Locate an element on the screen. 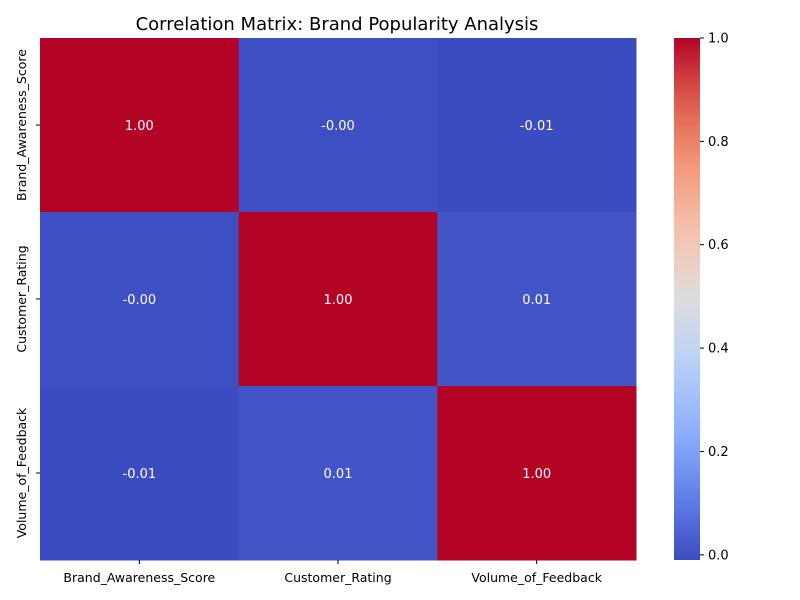 The width and height of the screenshot is (800, 600). y-tick-label: Customer_Rating is located at coordinates (21, 298).